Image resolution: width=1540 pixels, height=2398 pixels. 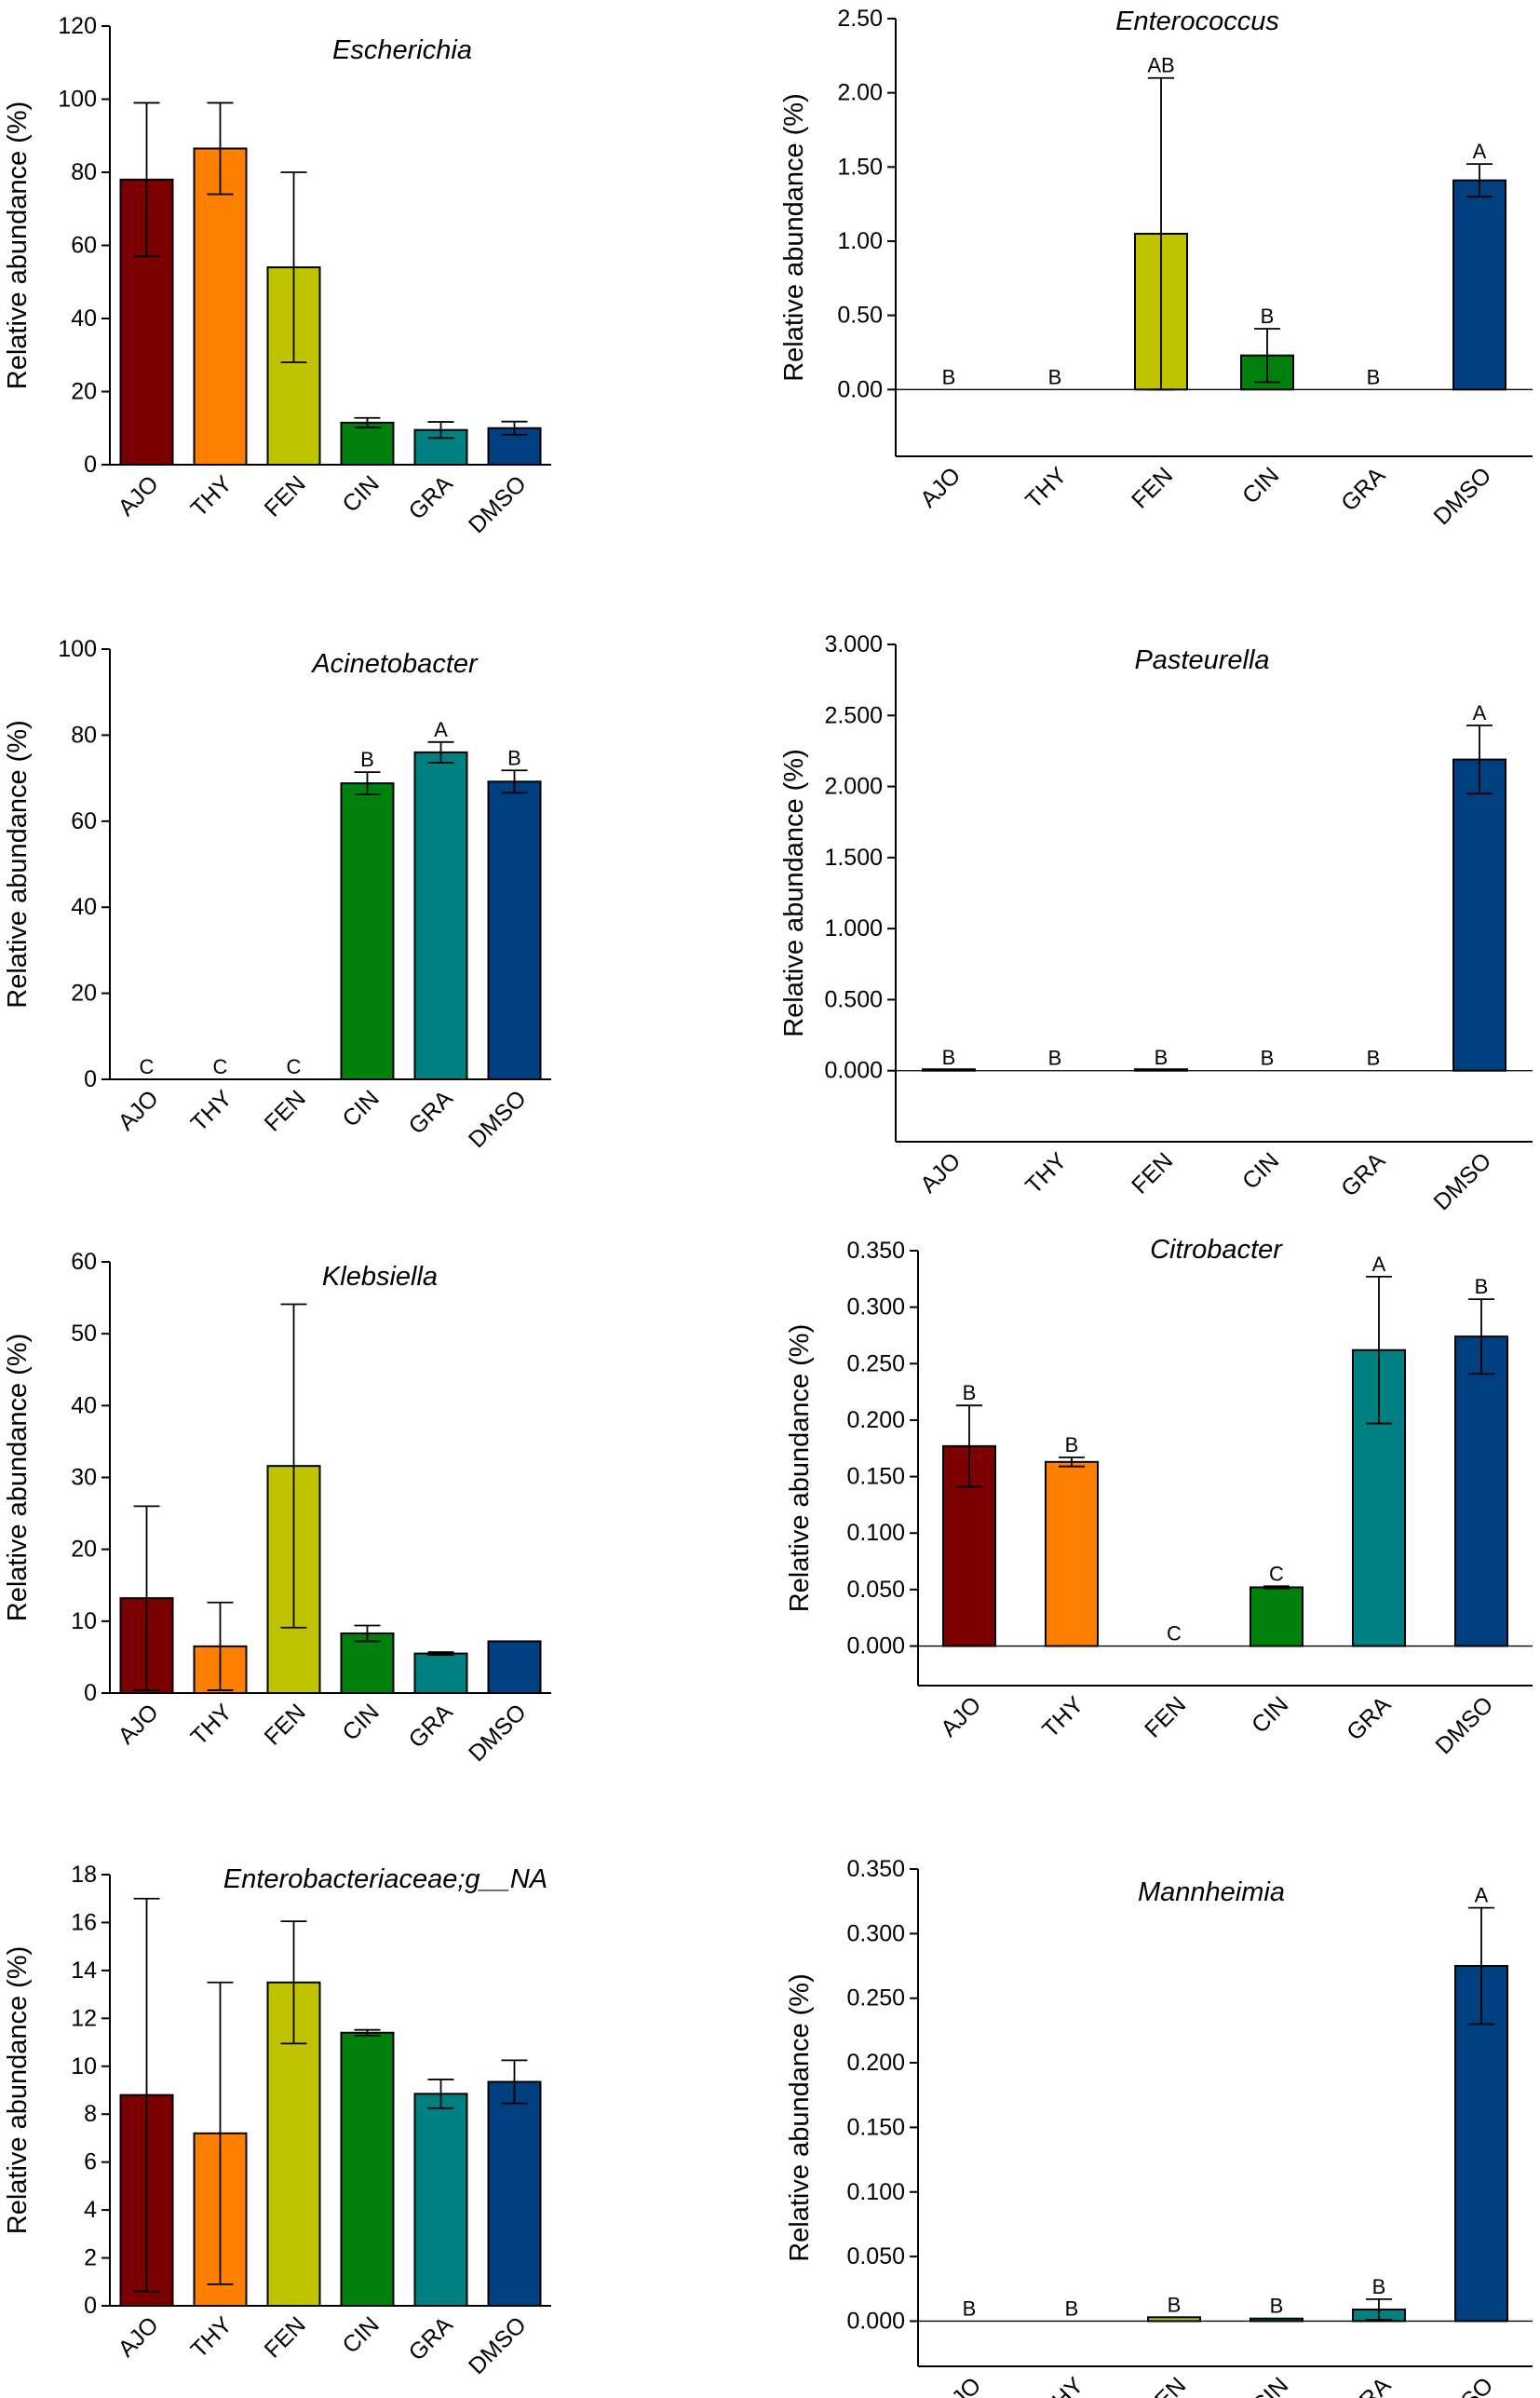 What do you see at coordinates (949, 1070) in the screenshot?
I see `bar-ajo` at bounding box center [949, 1070].